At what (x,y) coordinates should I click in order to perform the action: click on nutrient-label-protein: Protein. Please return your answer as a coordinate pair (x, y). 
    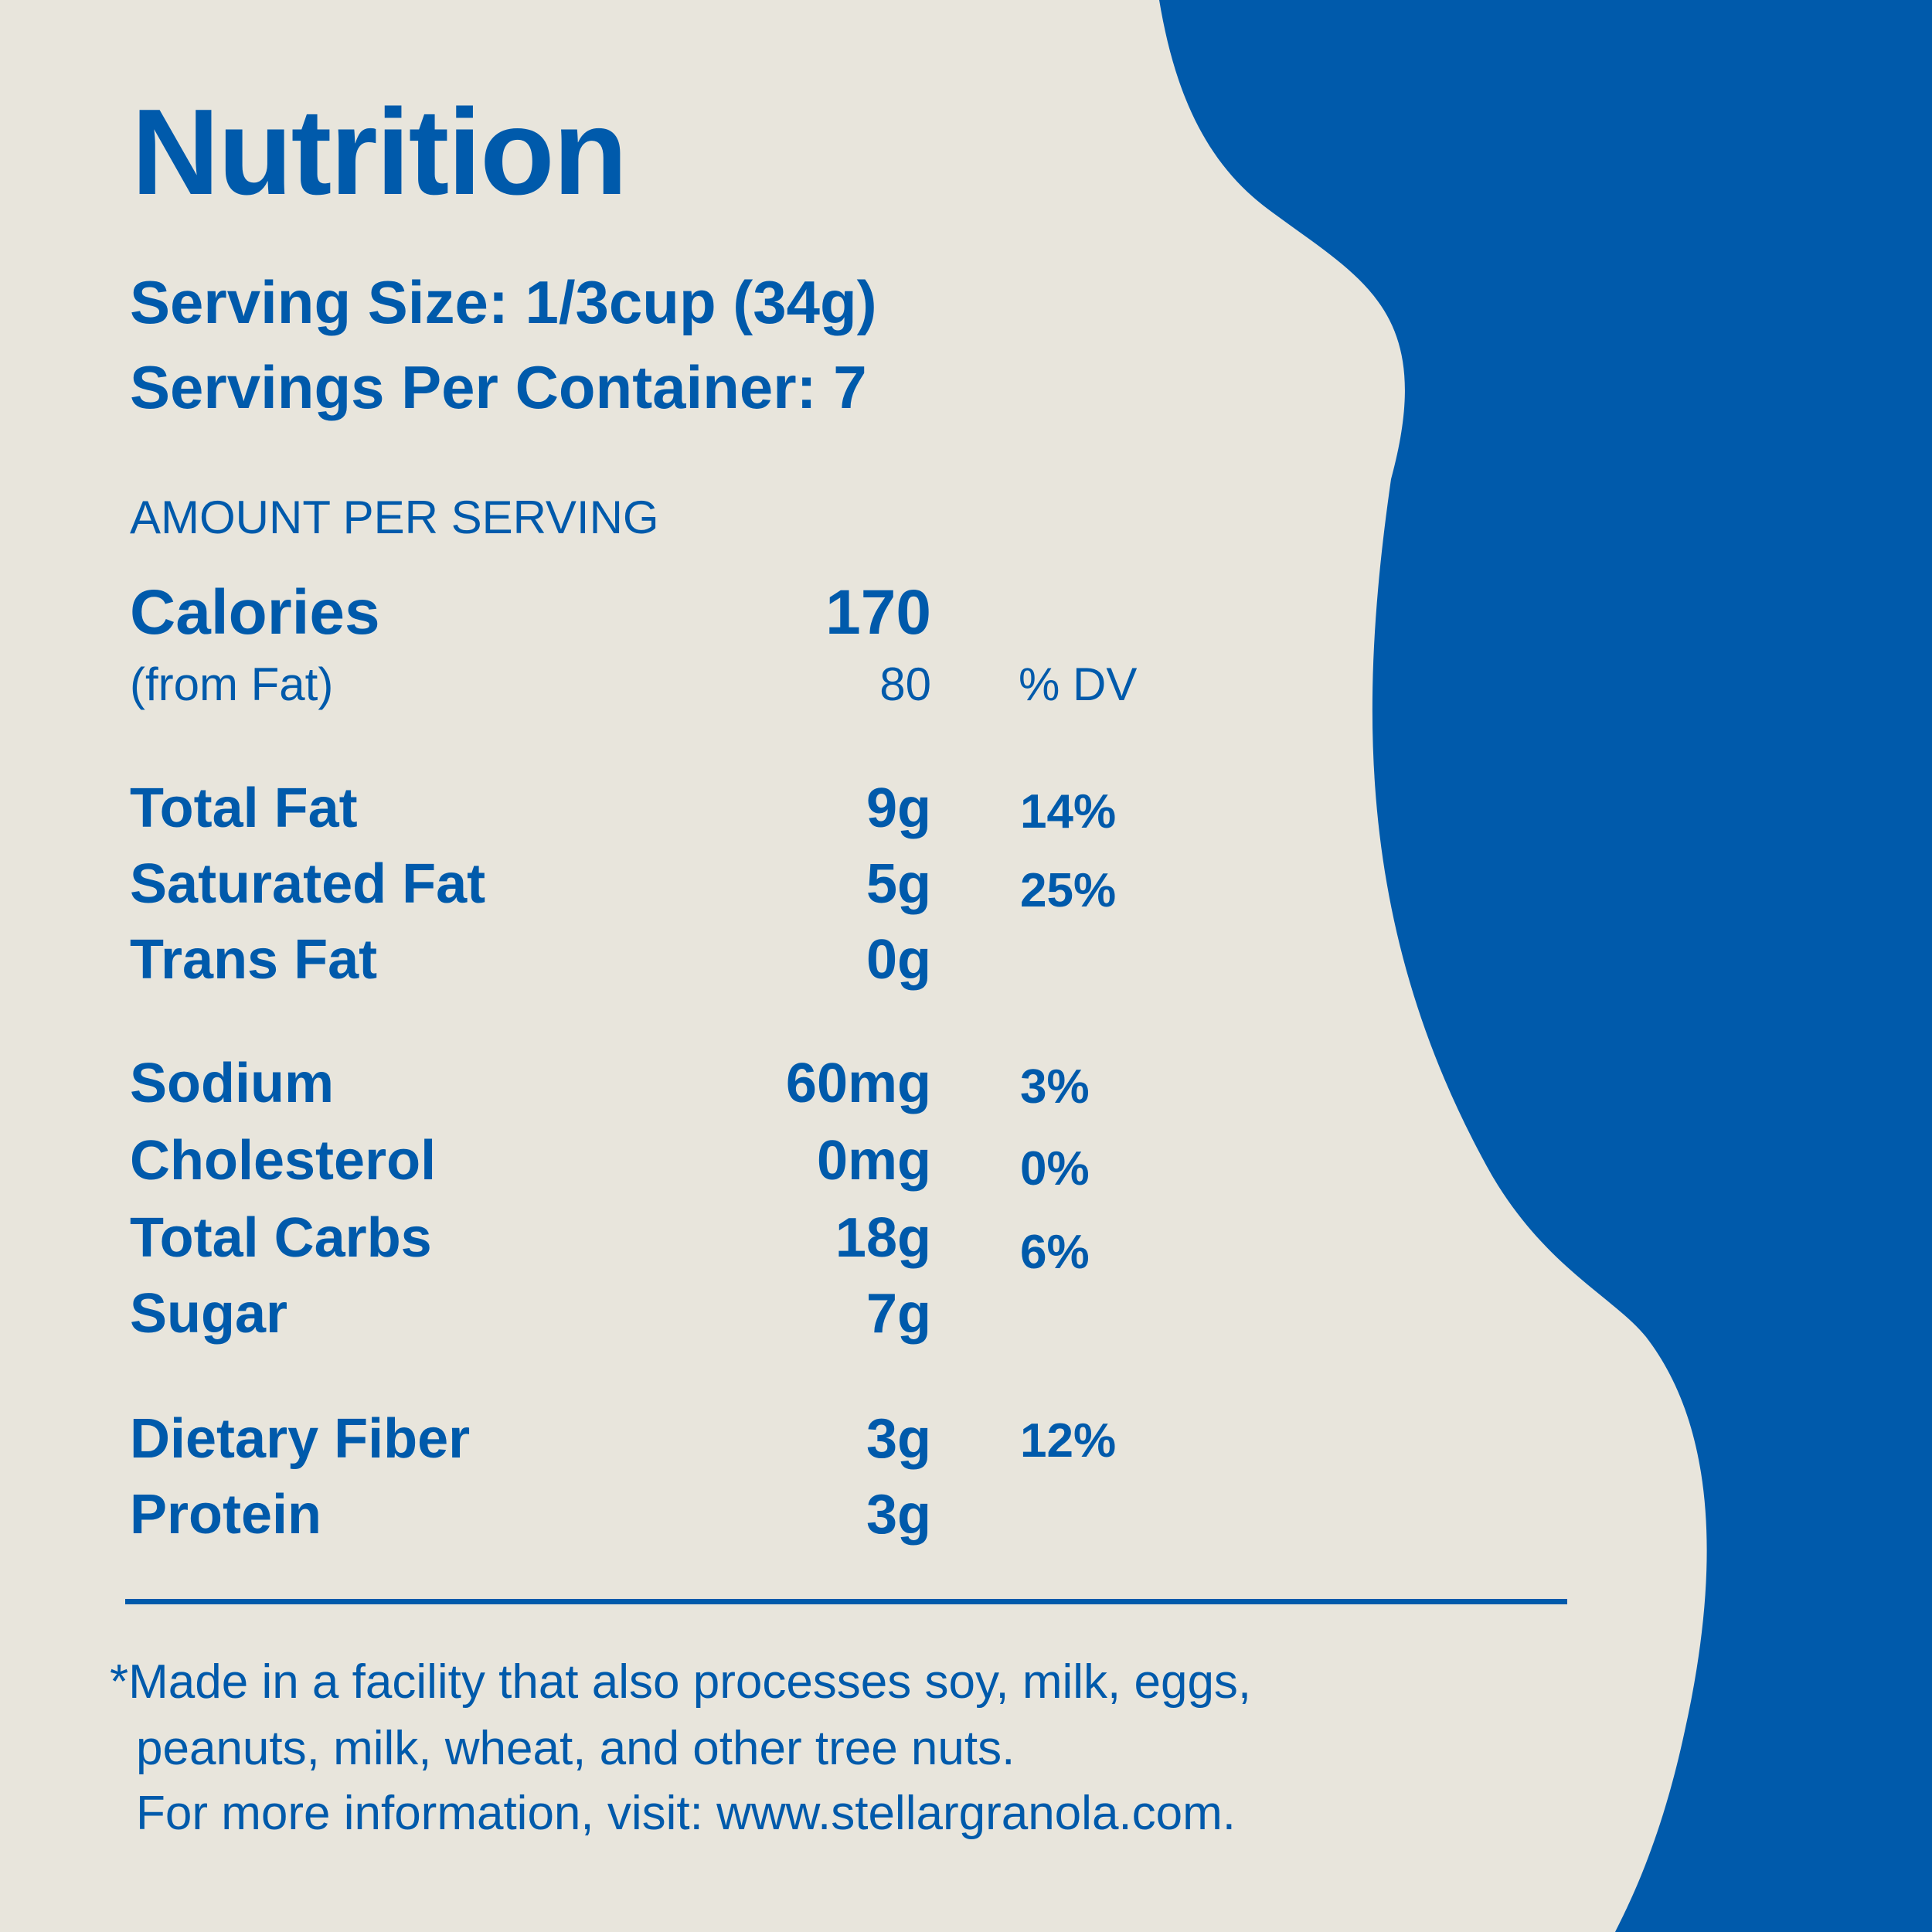
    Looking at the image, I should click on (226, 1515).